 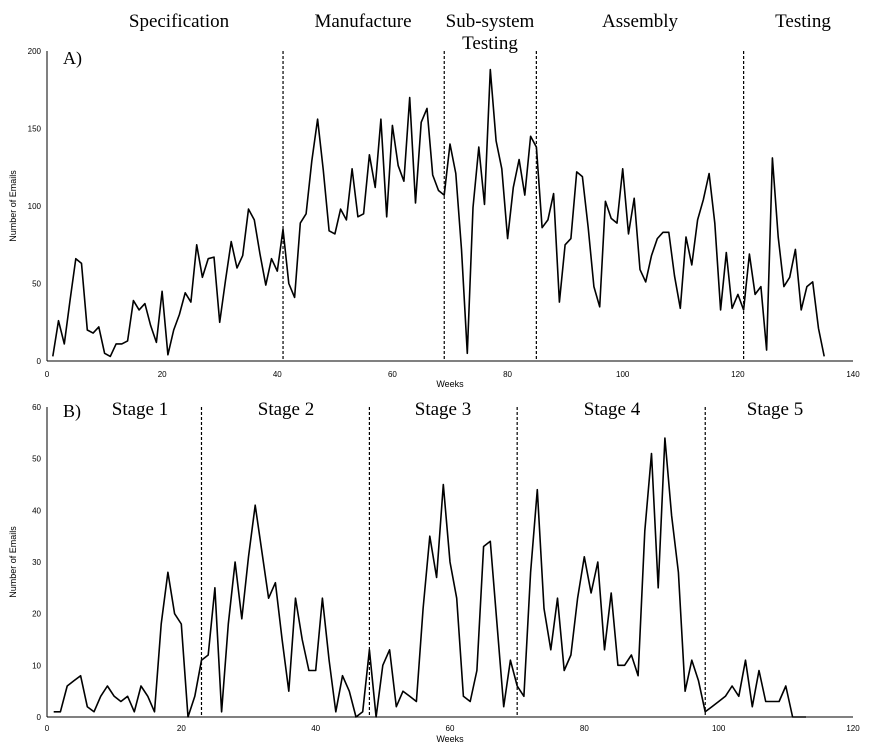 What do you see at coordinates (179, 21) in the screenshot?
I see `phase-label: Specification` at bounding box center [179, 21].